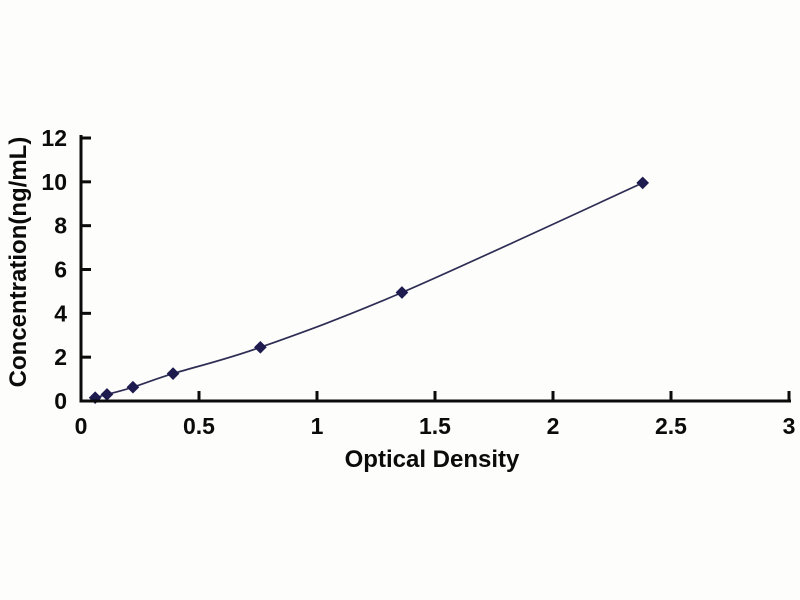  I want to click on y-tick-label: 8, so click(60, 226).